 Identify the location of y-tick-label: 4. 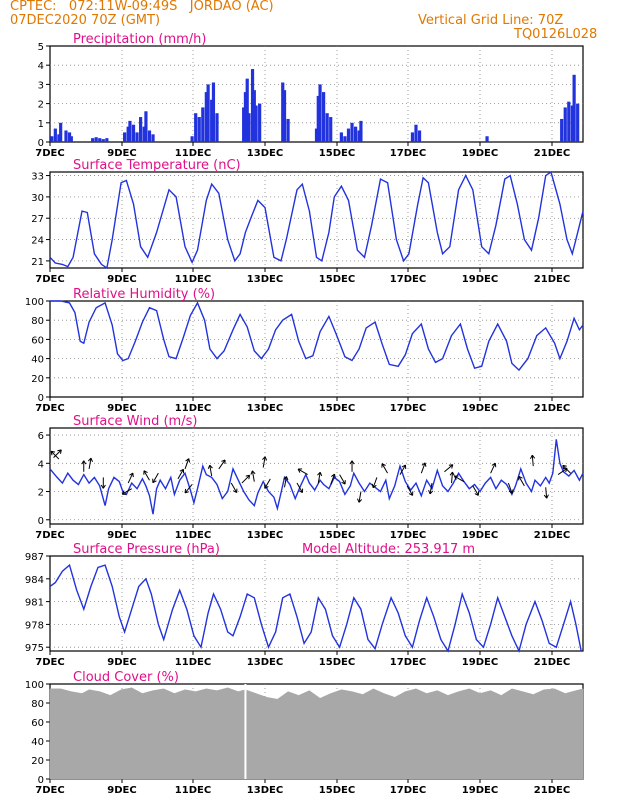
(41, 66).